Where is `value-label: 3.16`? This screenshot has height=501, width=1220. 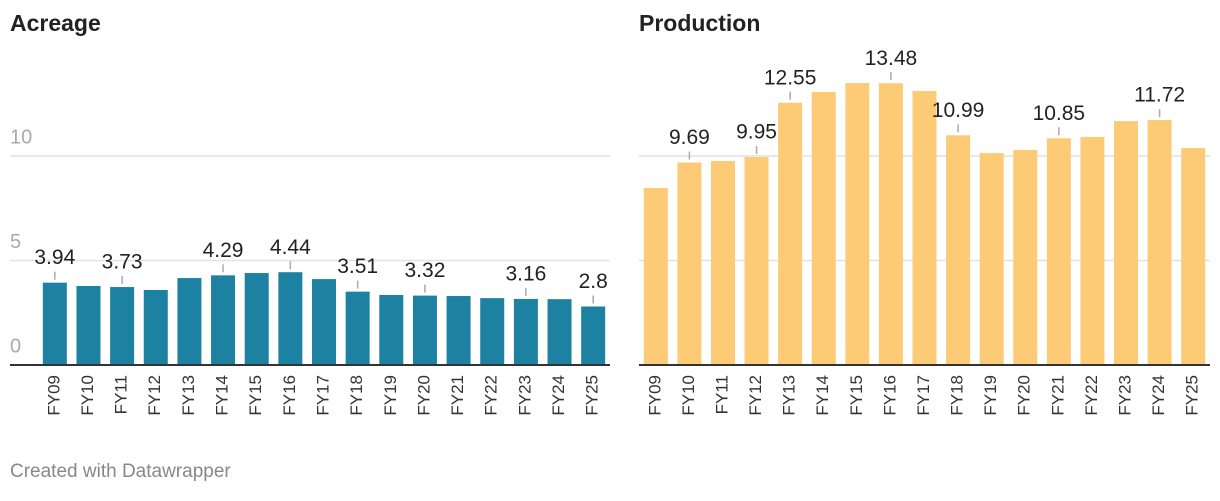
value-label: 3.16 is located at coordinates (525, 274).